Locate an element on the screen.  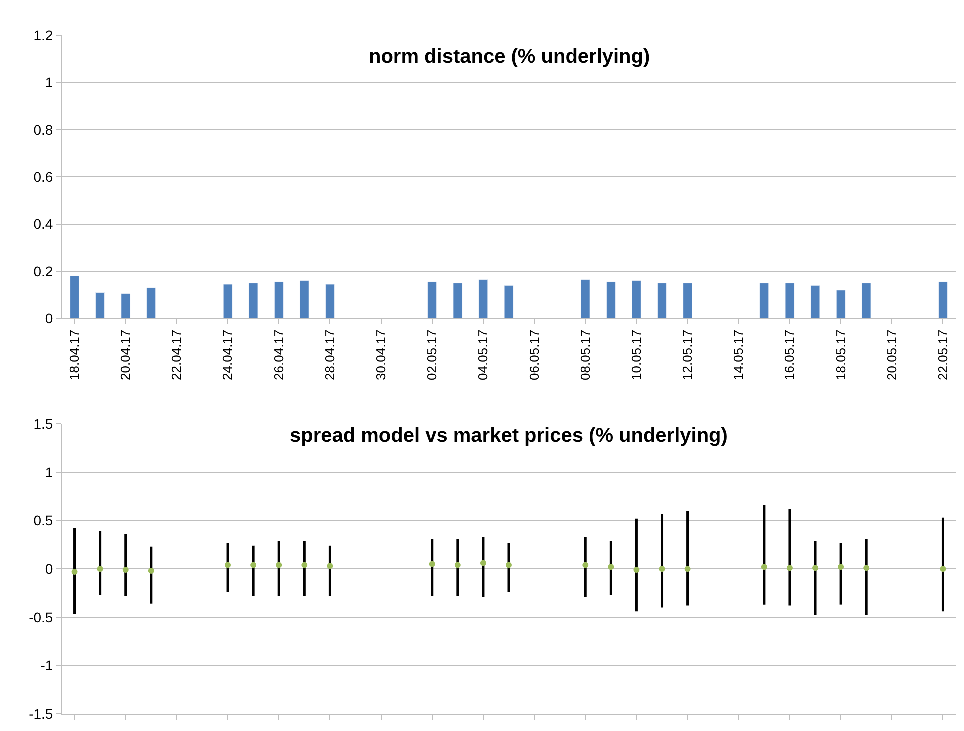
x-tick-label: 28.04.17 is located at coordinates (330, 355).